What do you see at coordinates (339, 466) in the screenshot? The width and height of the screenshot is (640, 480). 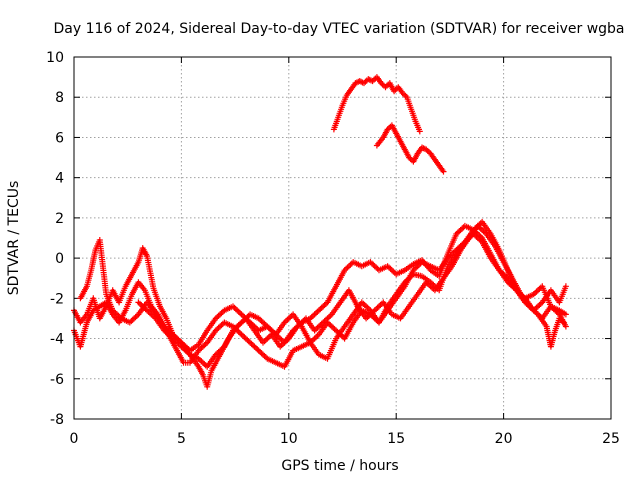 I see `x-axis-label: GPS time / hours` at bounding box center [339, 466].